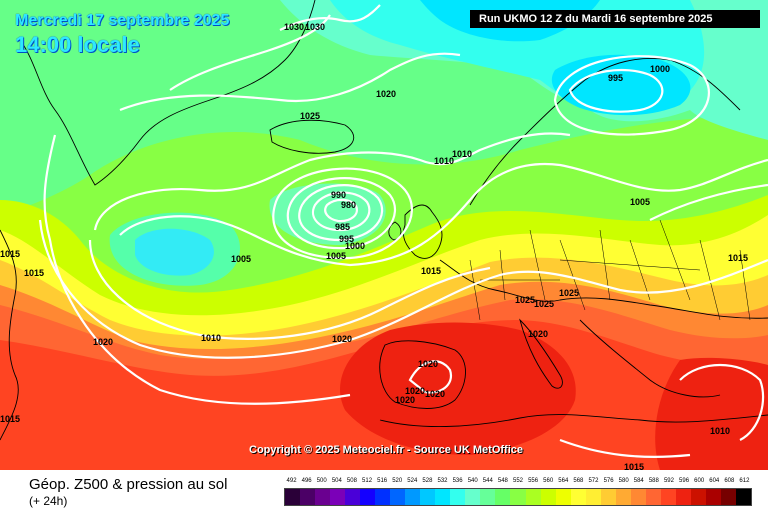 The image size is (768, 512). I want to click on isobar-1015-east, so click(708, 202).